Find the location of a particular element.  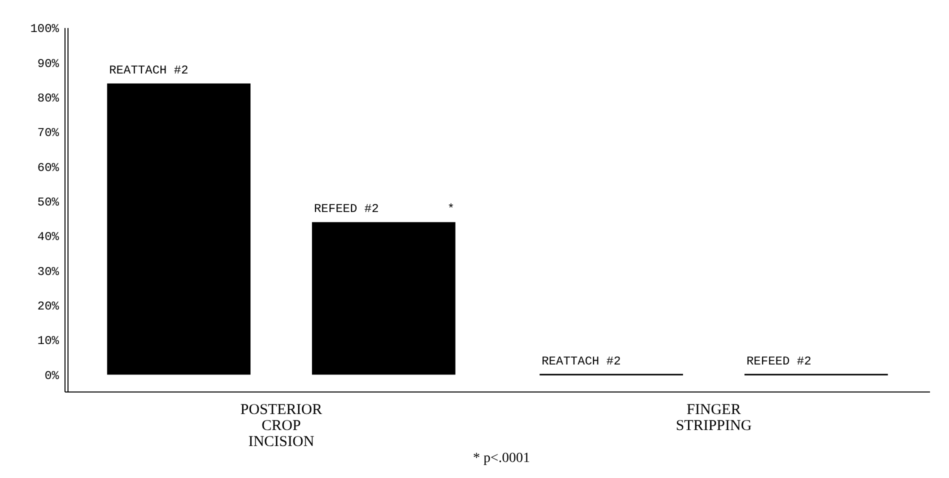

x-tick-label: POSTERIOR CROP INCISION is located at coordinates (281, 426).